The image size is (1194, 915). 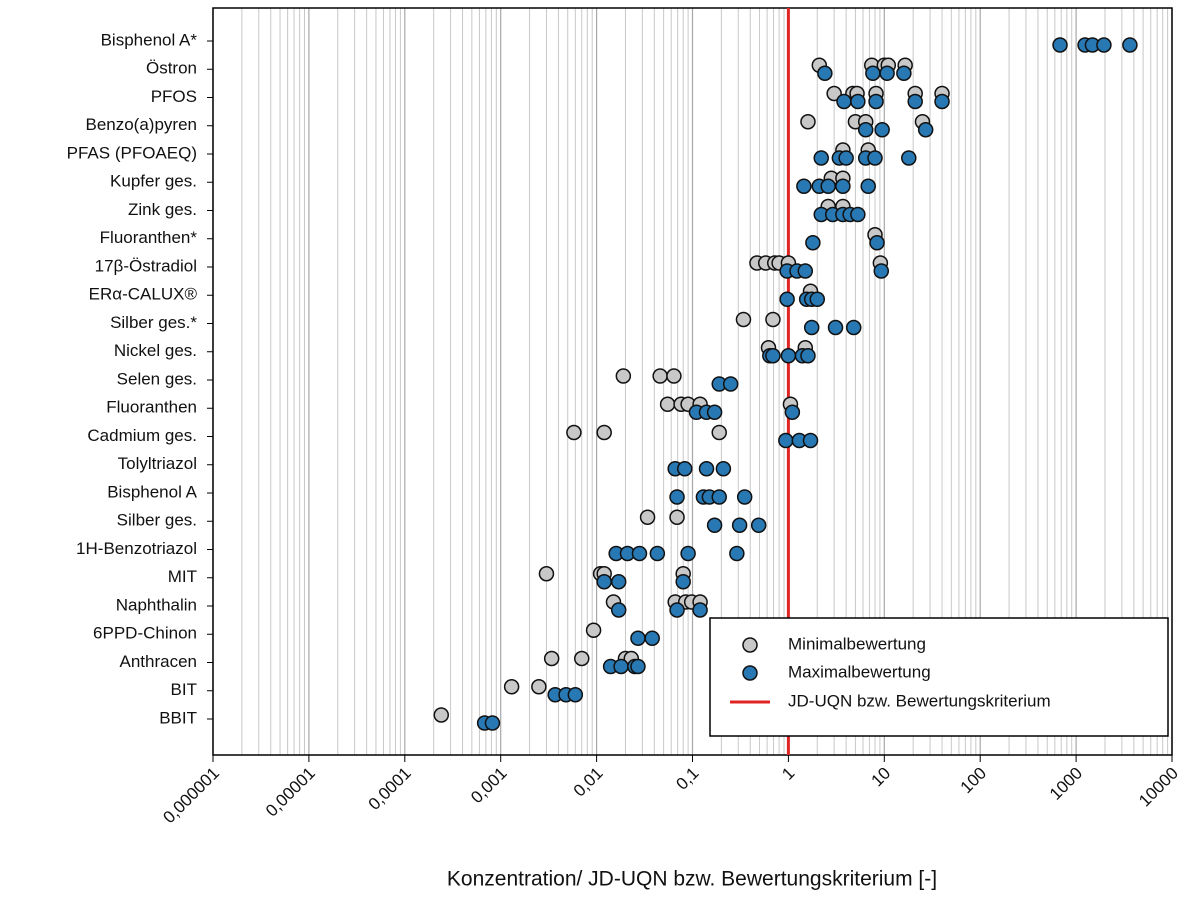 What do you see at coordinates (290, 792) in the screenshot?
I see `x-tick-label: 0,00001` at bounding box center [290, 792].